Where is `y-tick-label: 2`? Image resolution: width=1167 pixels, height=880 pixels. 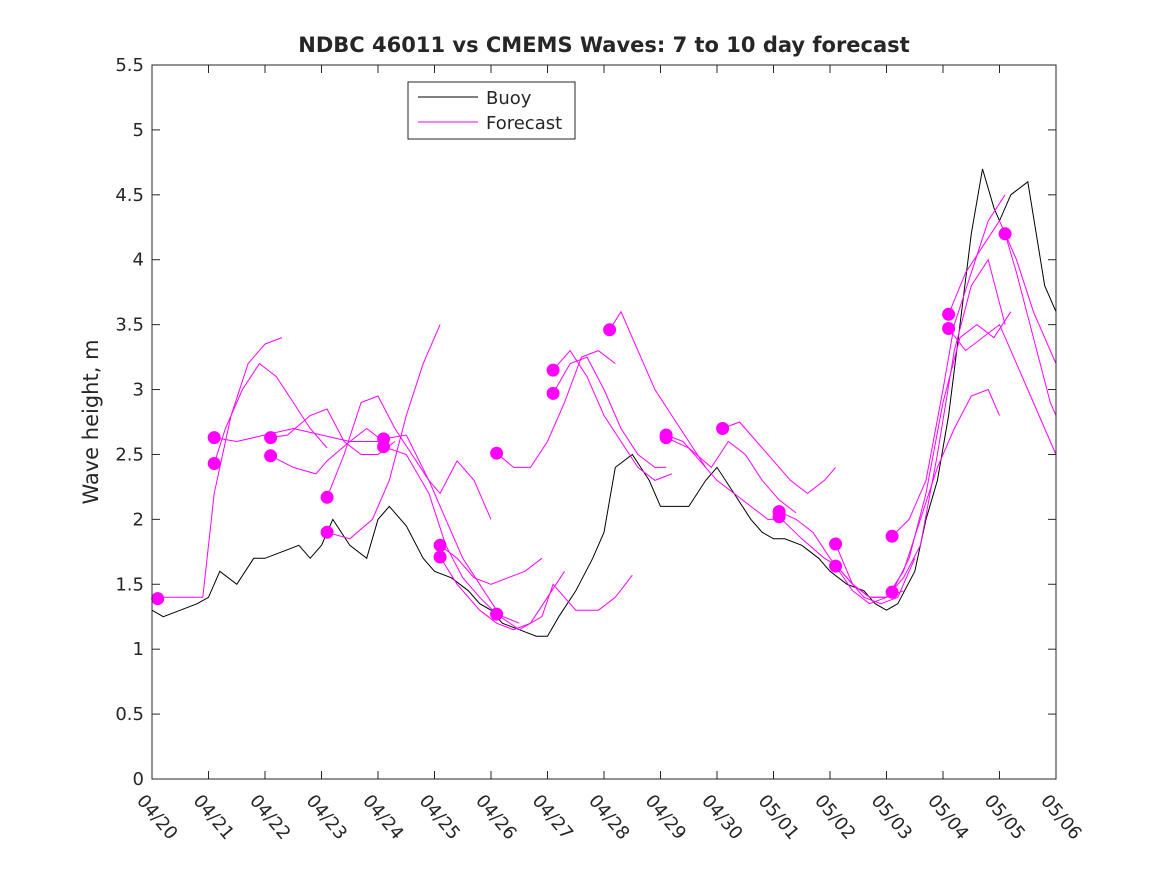
y-tick-label: 2 is located at coordinates (138, 519).